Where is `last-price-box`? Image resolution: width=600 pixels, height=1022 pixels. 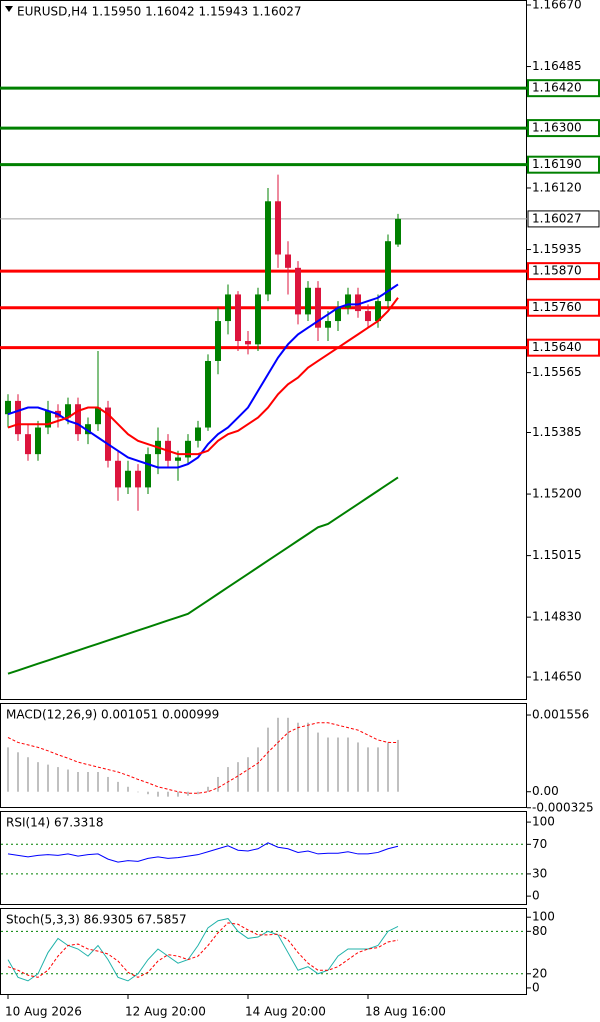 last-price-box is located at coordinates (563, 219).